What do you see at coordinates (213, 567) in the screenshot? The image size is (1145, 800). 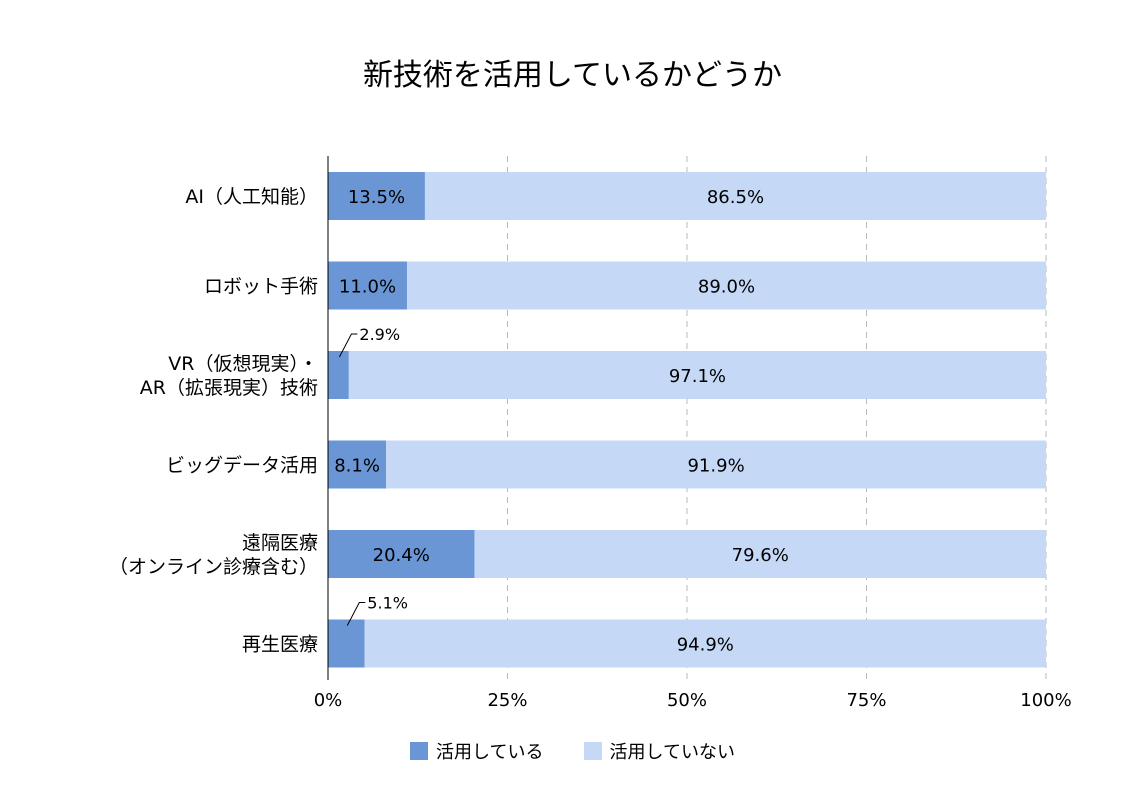 I see `category-label-4-line-1: （オンライン診療含む）` at bounding box center [213, 567].